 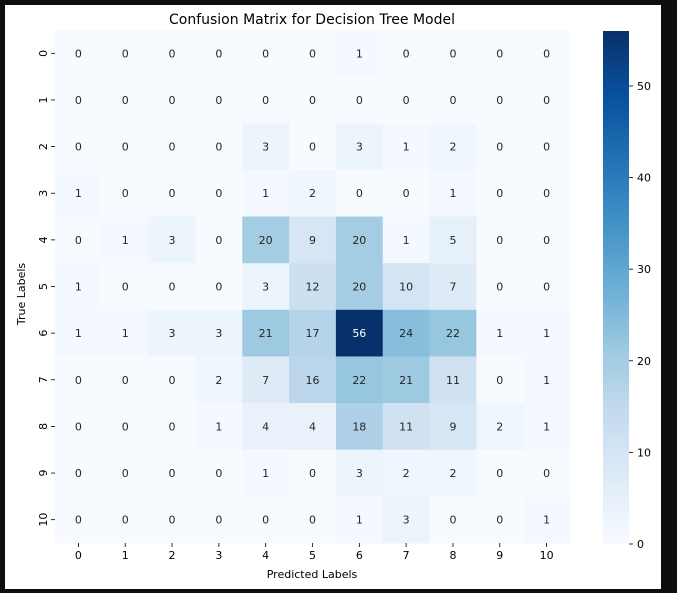 I want to click on x-tick-label: 0, so click(x=78, y=555).